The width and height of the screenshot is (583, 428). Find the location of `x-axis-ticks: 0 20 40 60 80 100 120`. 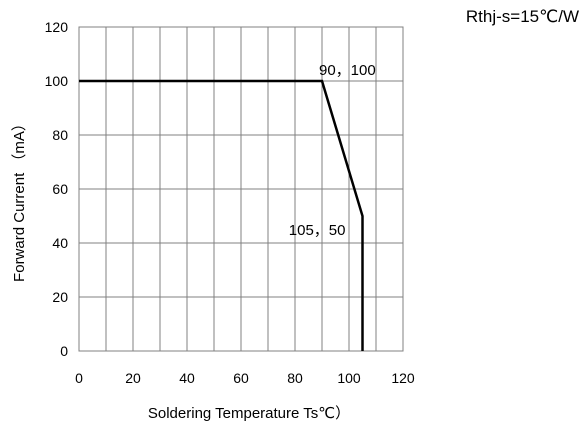

x-axis-ticks: 0 20 40 60 80 100 120 is located at coordinates (245, 378).